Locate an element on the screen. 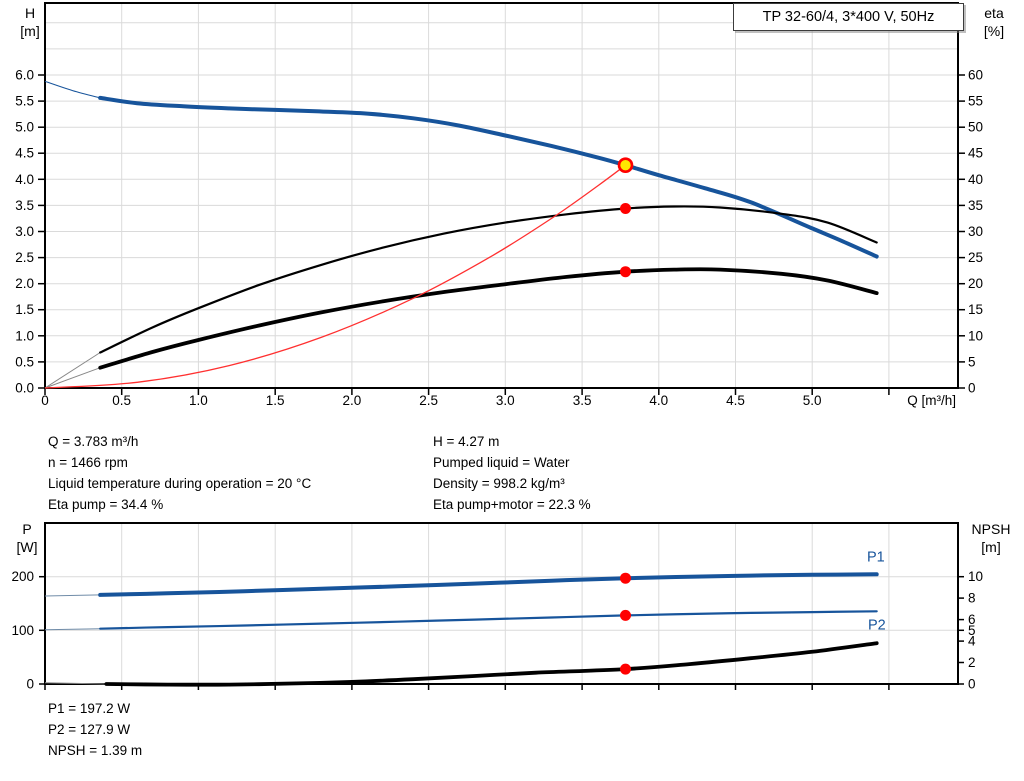 Image resolution: width=1024 pixels, height=781 pixels. info-line-eta-pump: Eta pump = 34.4 % is located at coordinates (106, 504).